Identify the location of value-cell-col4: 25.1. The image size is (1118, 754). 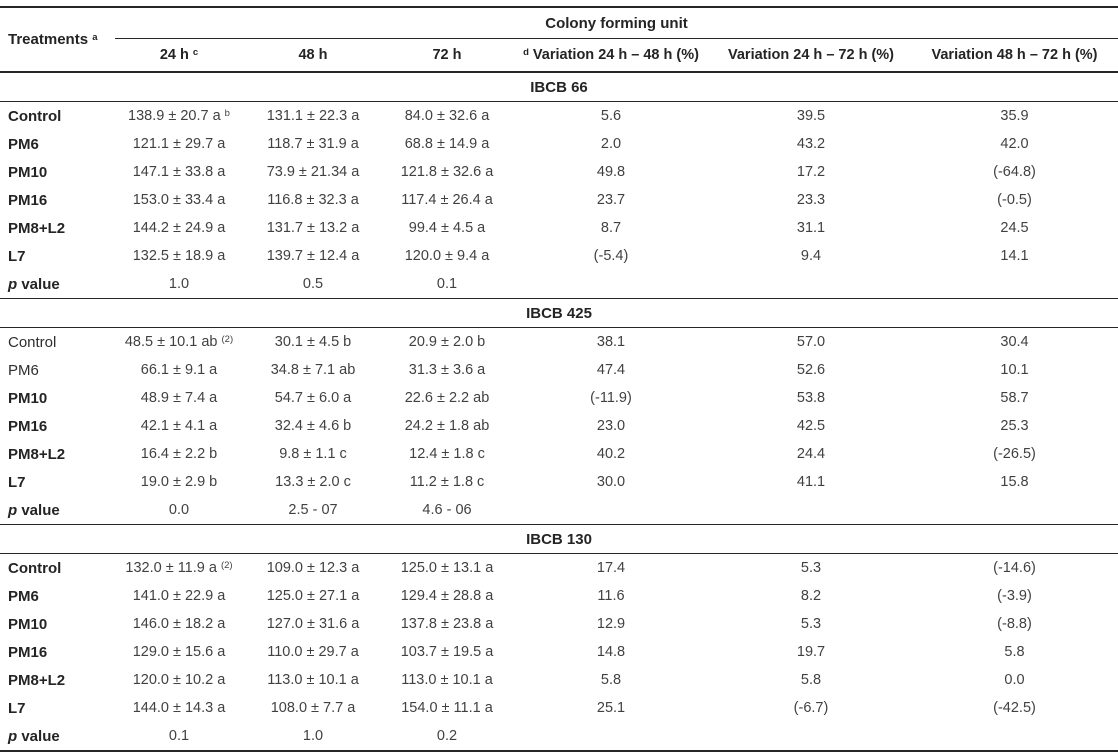
(611, 708).